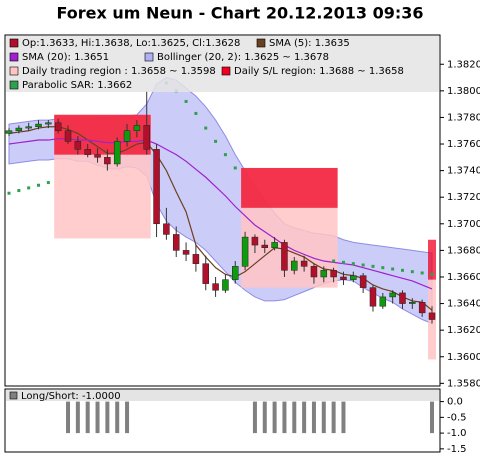 This screenshot has height=461, width=480. What do you see at coordinates (463, 383) in the screenshot?
I see `y-tick-label: 1.3580` at bounding box center [463, 383].